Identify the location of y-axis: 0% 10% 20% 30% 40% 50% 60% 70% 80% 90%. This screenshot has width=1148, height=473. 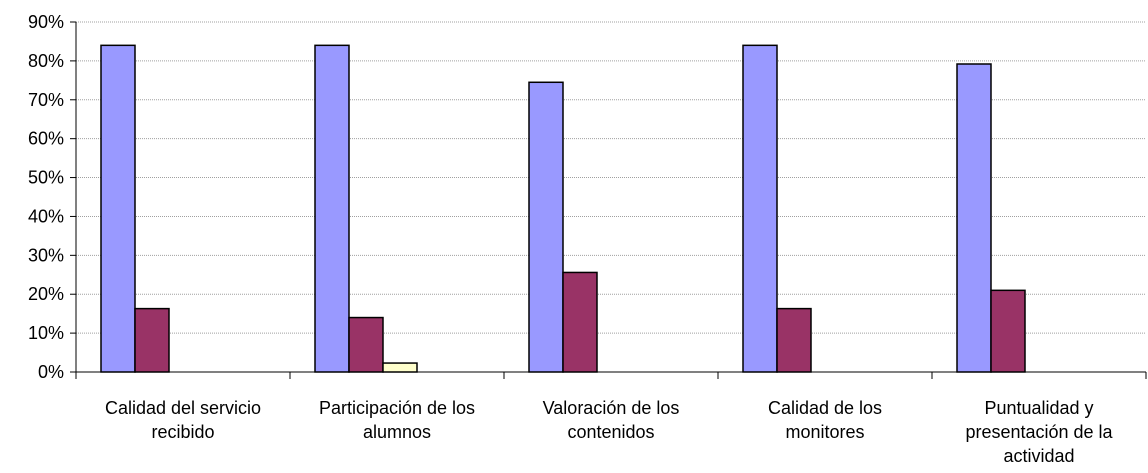
(52, 197).